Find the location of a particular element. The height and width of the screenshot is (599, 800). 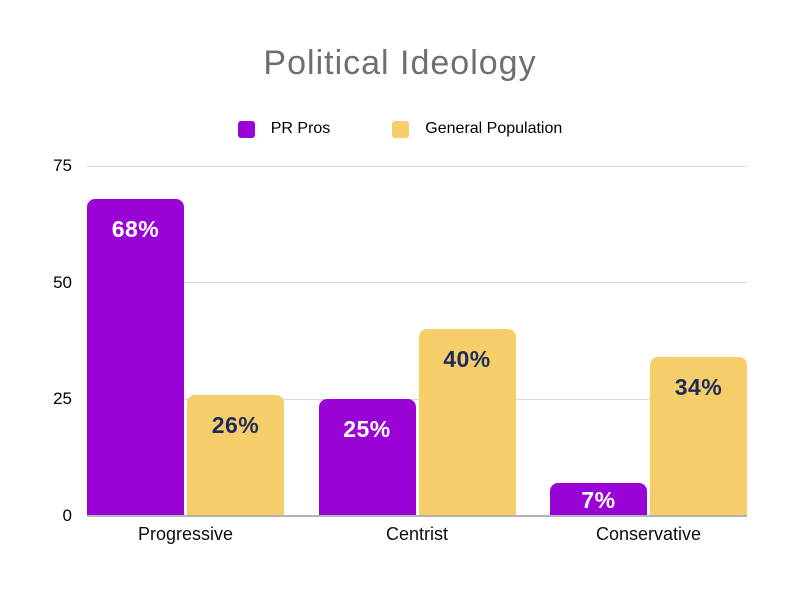

bar-conservative-general-population: 34% is located at coordinates (698, 436).